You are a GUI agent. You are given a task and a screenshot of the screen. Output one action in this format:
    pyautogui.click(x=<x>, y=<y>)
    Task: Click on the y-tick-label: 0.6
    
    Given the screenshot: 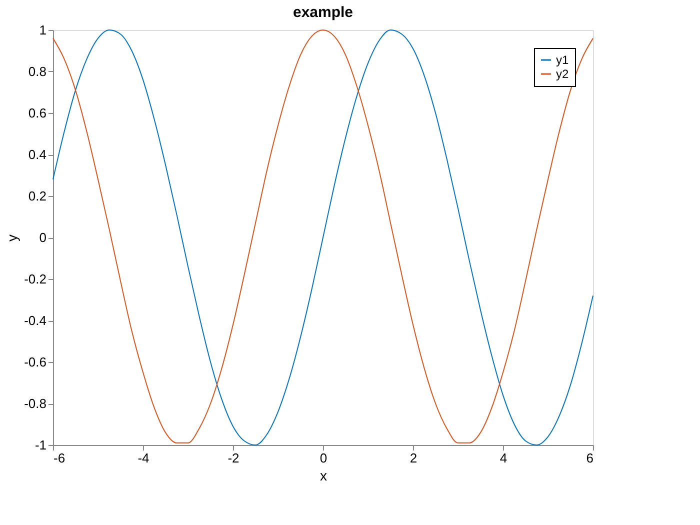 What is the action you would take?
    pyautogui.click(x=37, y=113)
    